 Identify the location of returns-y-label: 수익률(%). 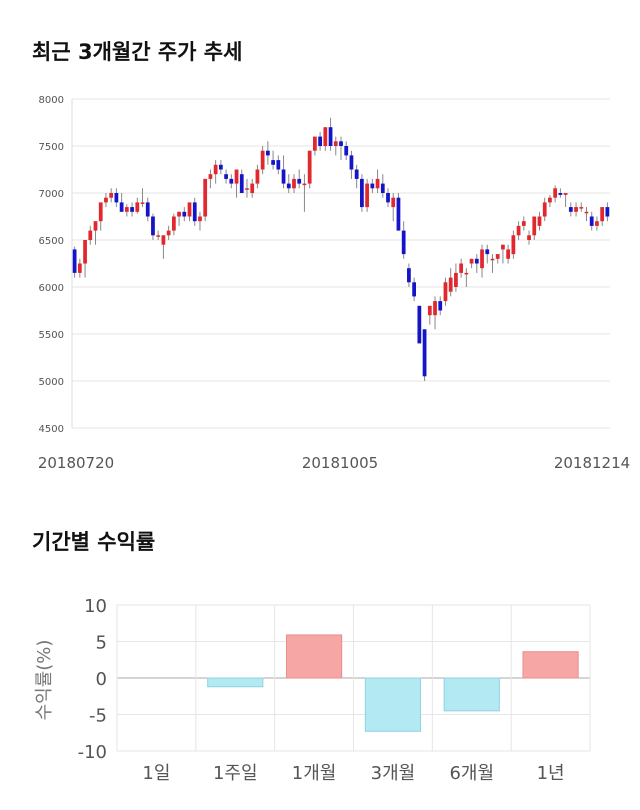
(44, 680).